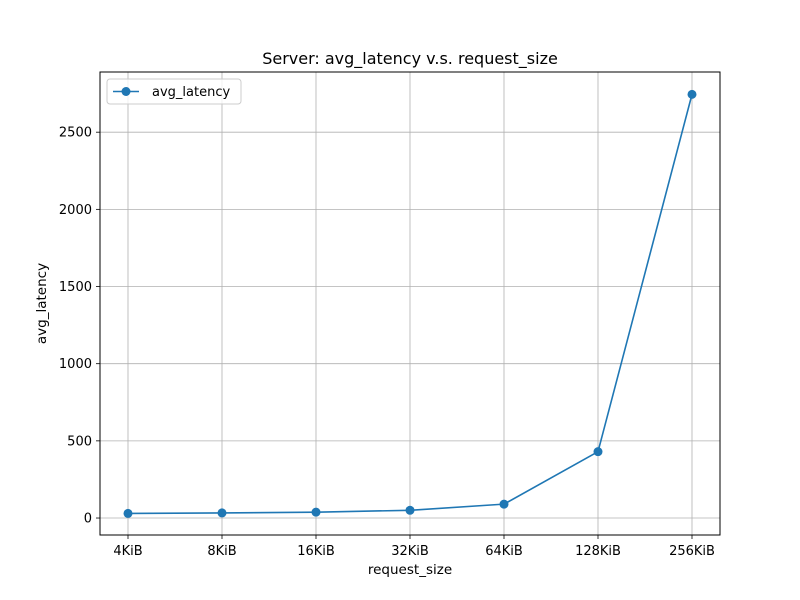  What do you see at coordinates (504, 551) in the screenshot?
I see `x-tick-label: 64KiB` at bounding box center [504, 551].